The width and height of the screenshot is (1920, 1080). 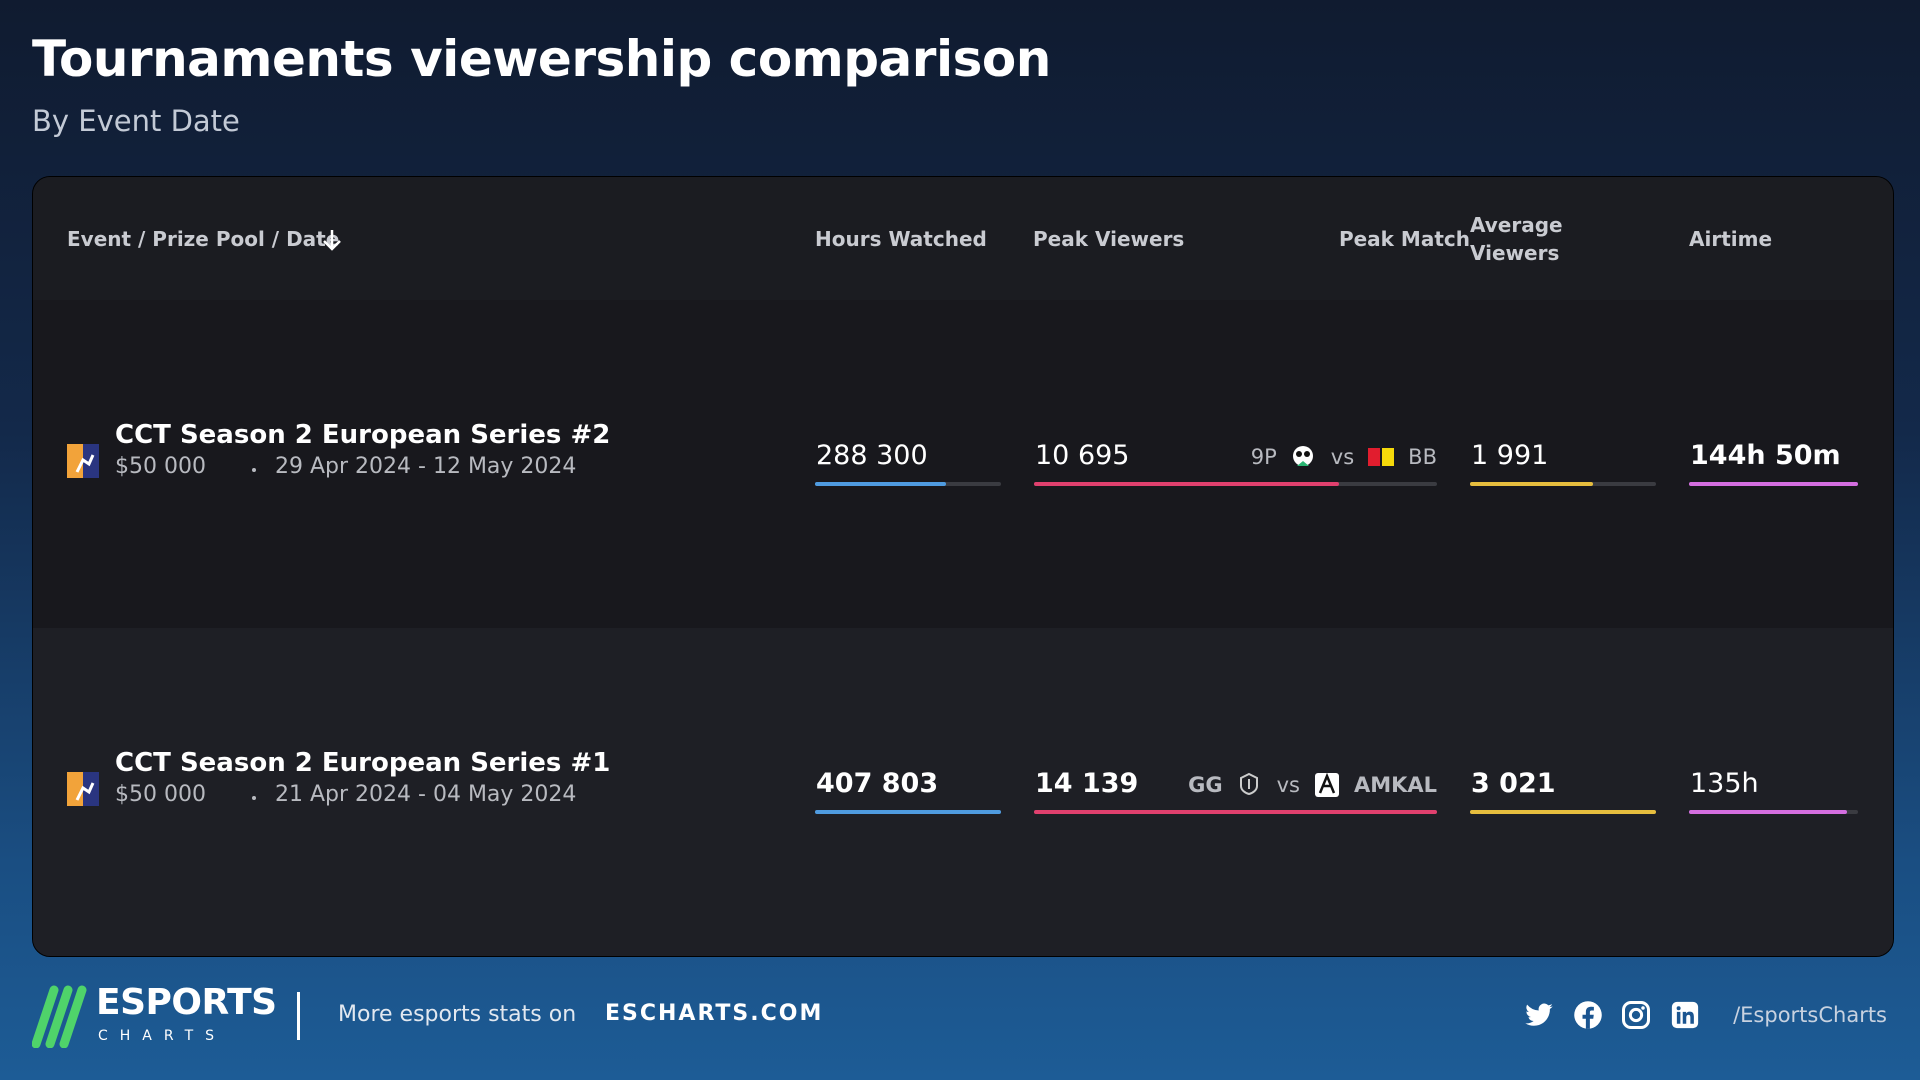 What do you see at coordinates (1731, 239) in the screenshot?
I see `column-header: Airtime` at bounding box center [1731, 239].